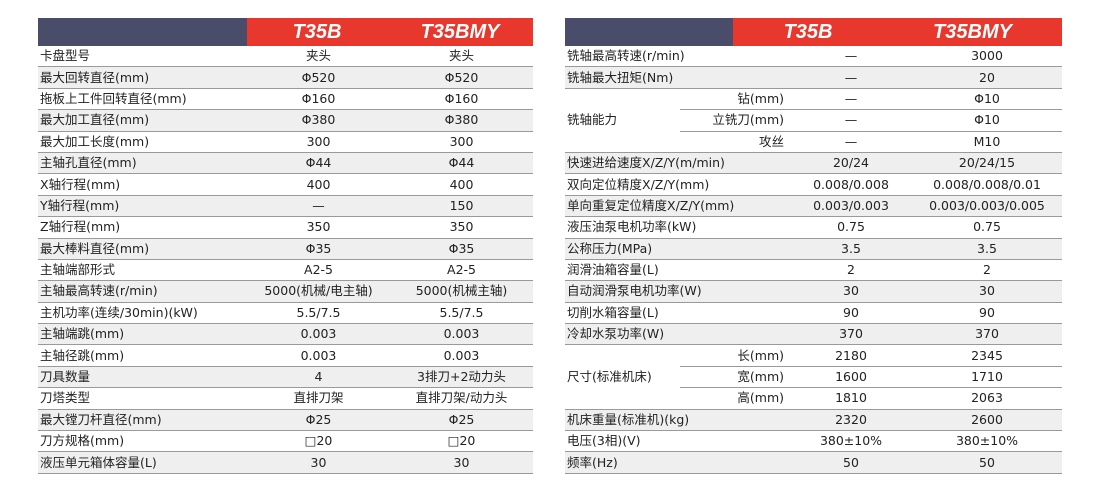 Image resolution: width=1099 pixels, height=482 pixels. What do you see at coordinates (851, 206) in the screenshot?
I see `spec-value-t35b: 0.003/0.003` at bounding box center [851, 206].